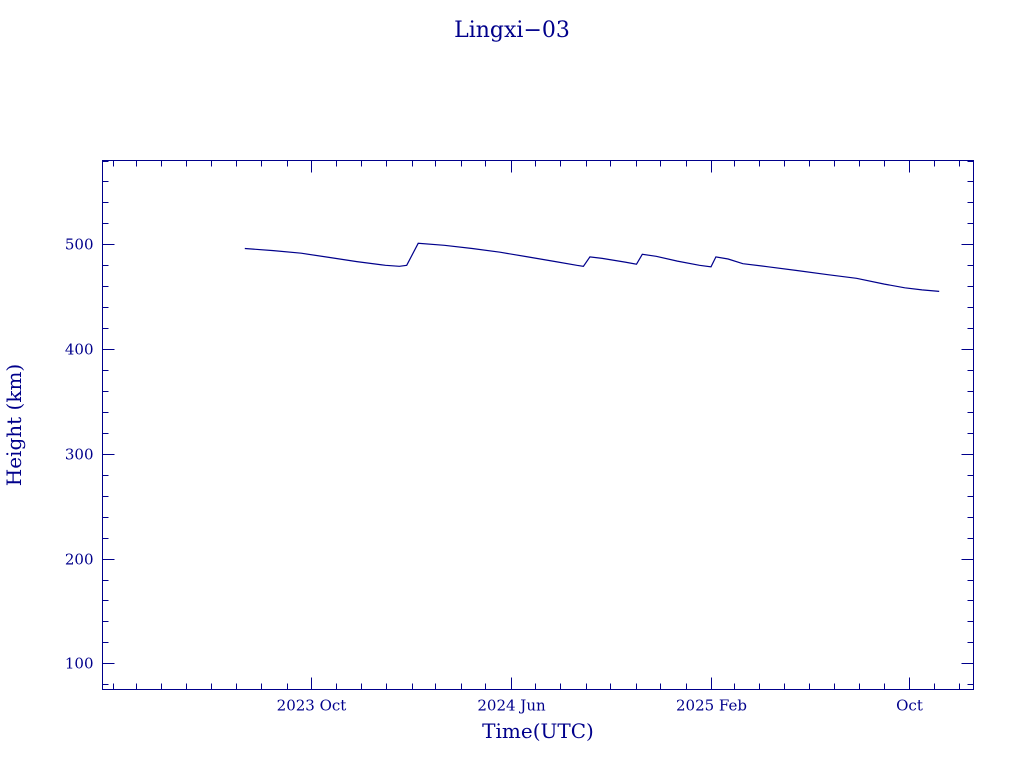 Image resolution: width=1024 pixels, height=768 pixels. I want to click on y-tick-label: 300, so click(79, 455).